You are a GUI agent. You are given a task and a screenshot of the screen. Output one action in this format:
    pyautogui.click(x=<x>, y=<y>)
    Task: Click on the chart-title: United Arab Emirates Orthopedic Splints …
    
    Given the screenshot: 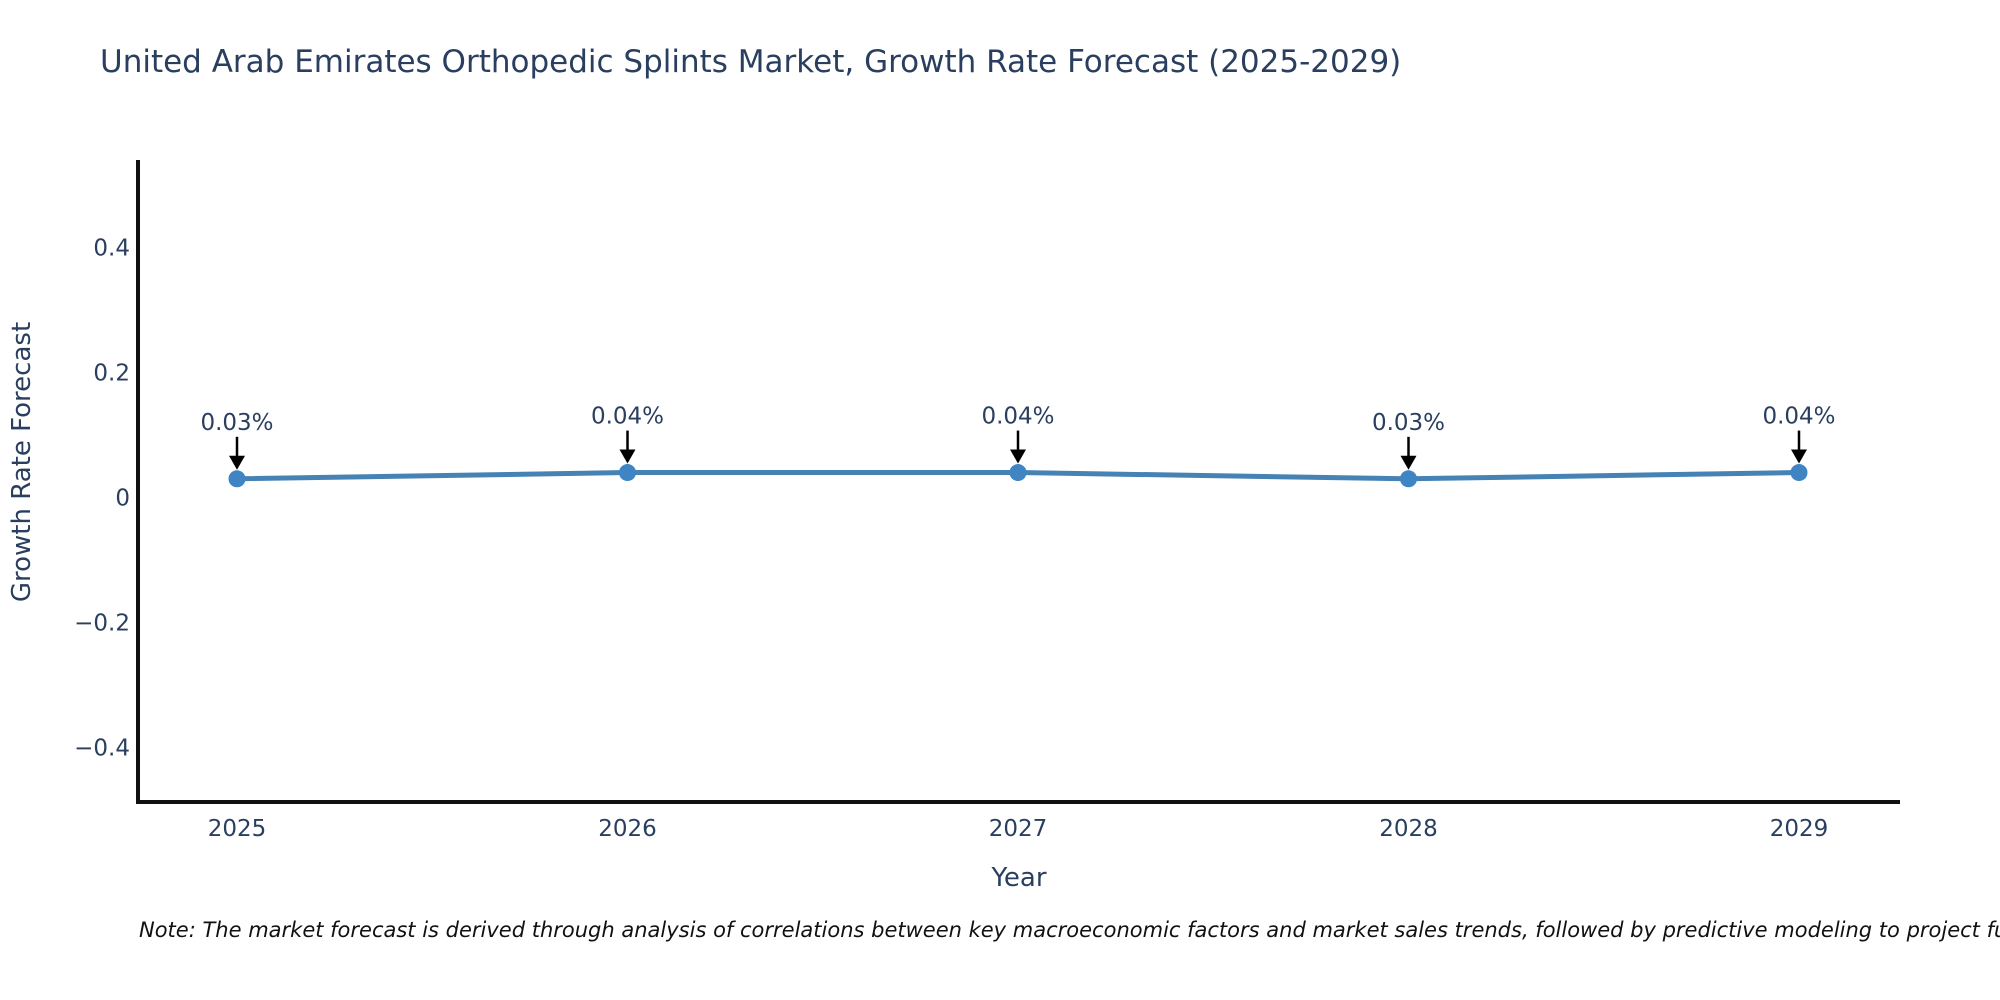 What is the action you would take?
    pyautogui.click(x=751, y=62)
    